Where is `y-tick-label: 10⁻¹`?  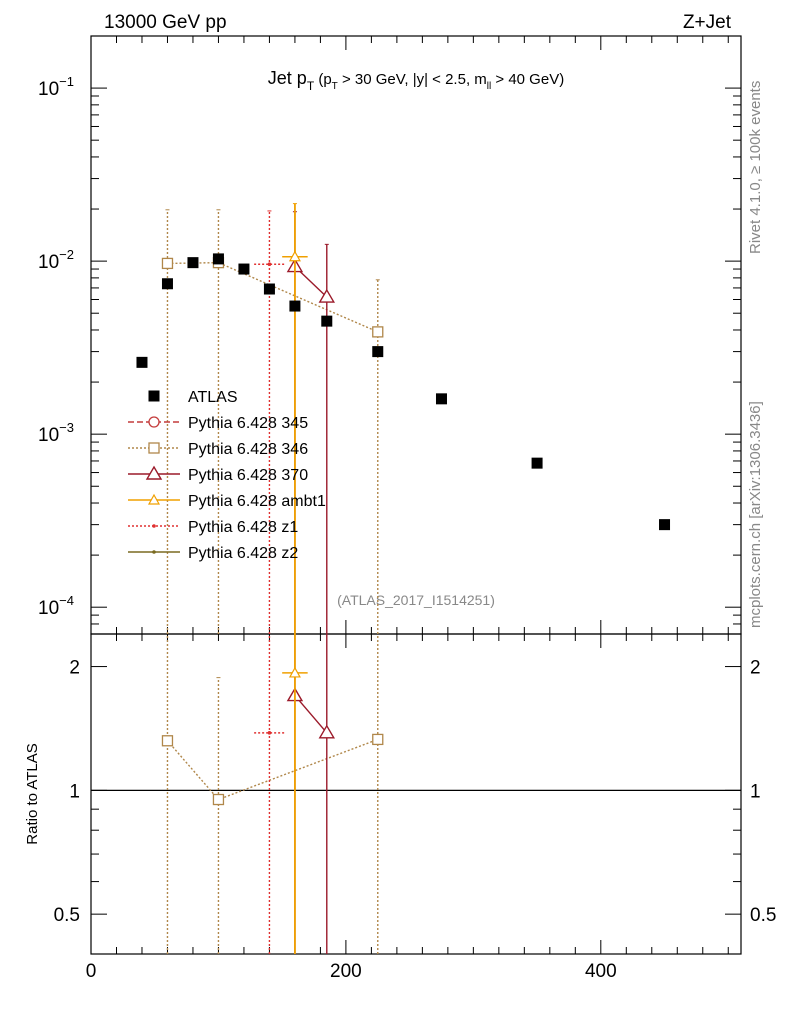 y-tick-label: 10⁻¹ is located at coordinates (56, 87).